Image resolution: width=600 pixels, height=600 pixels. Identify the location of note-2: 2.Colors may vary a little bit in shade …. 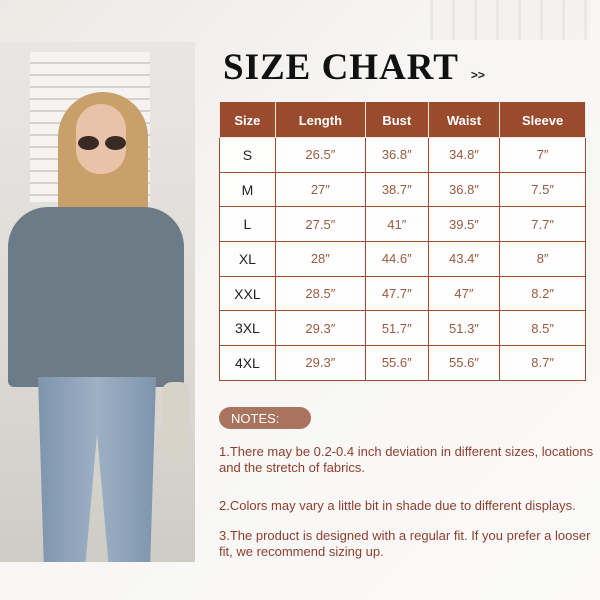
(397, 505).